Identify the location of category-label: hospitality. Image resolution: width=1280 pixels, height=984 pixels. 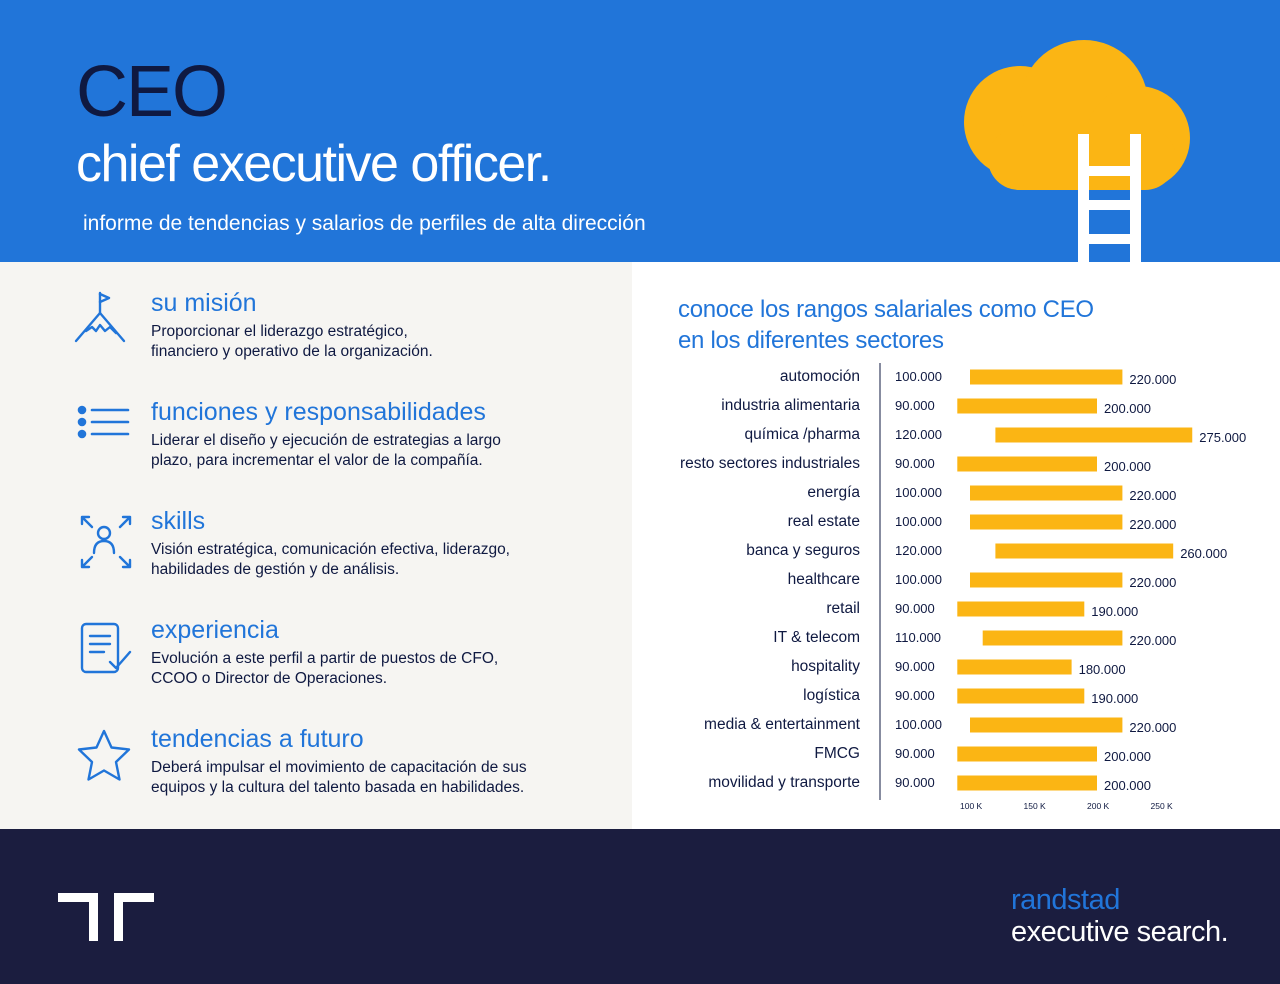
(825, 666).